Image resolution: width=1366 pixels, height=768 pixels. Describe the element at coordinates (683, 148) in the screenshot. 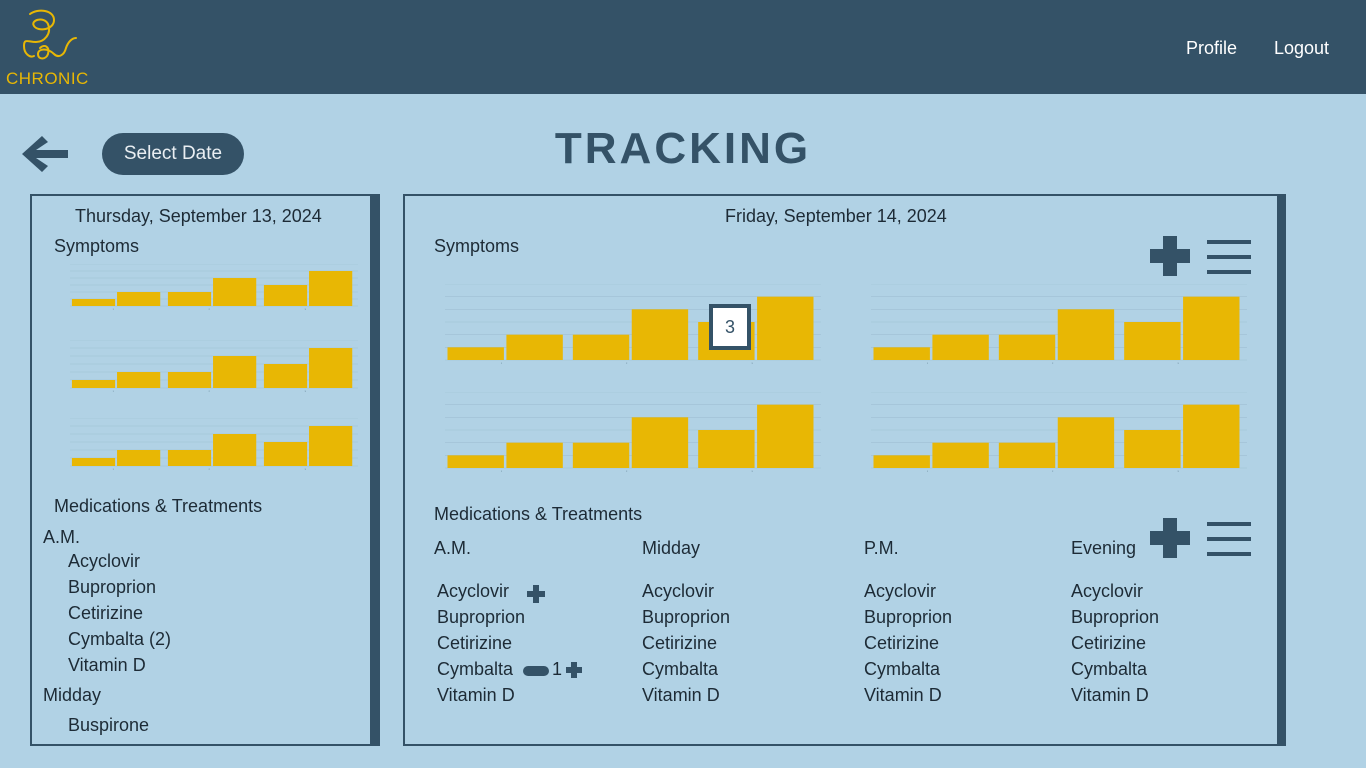

I see `page-title: TRACKING` at that location.